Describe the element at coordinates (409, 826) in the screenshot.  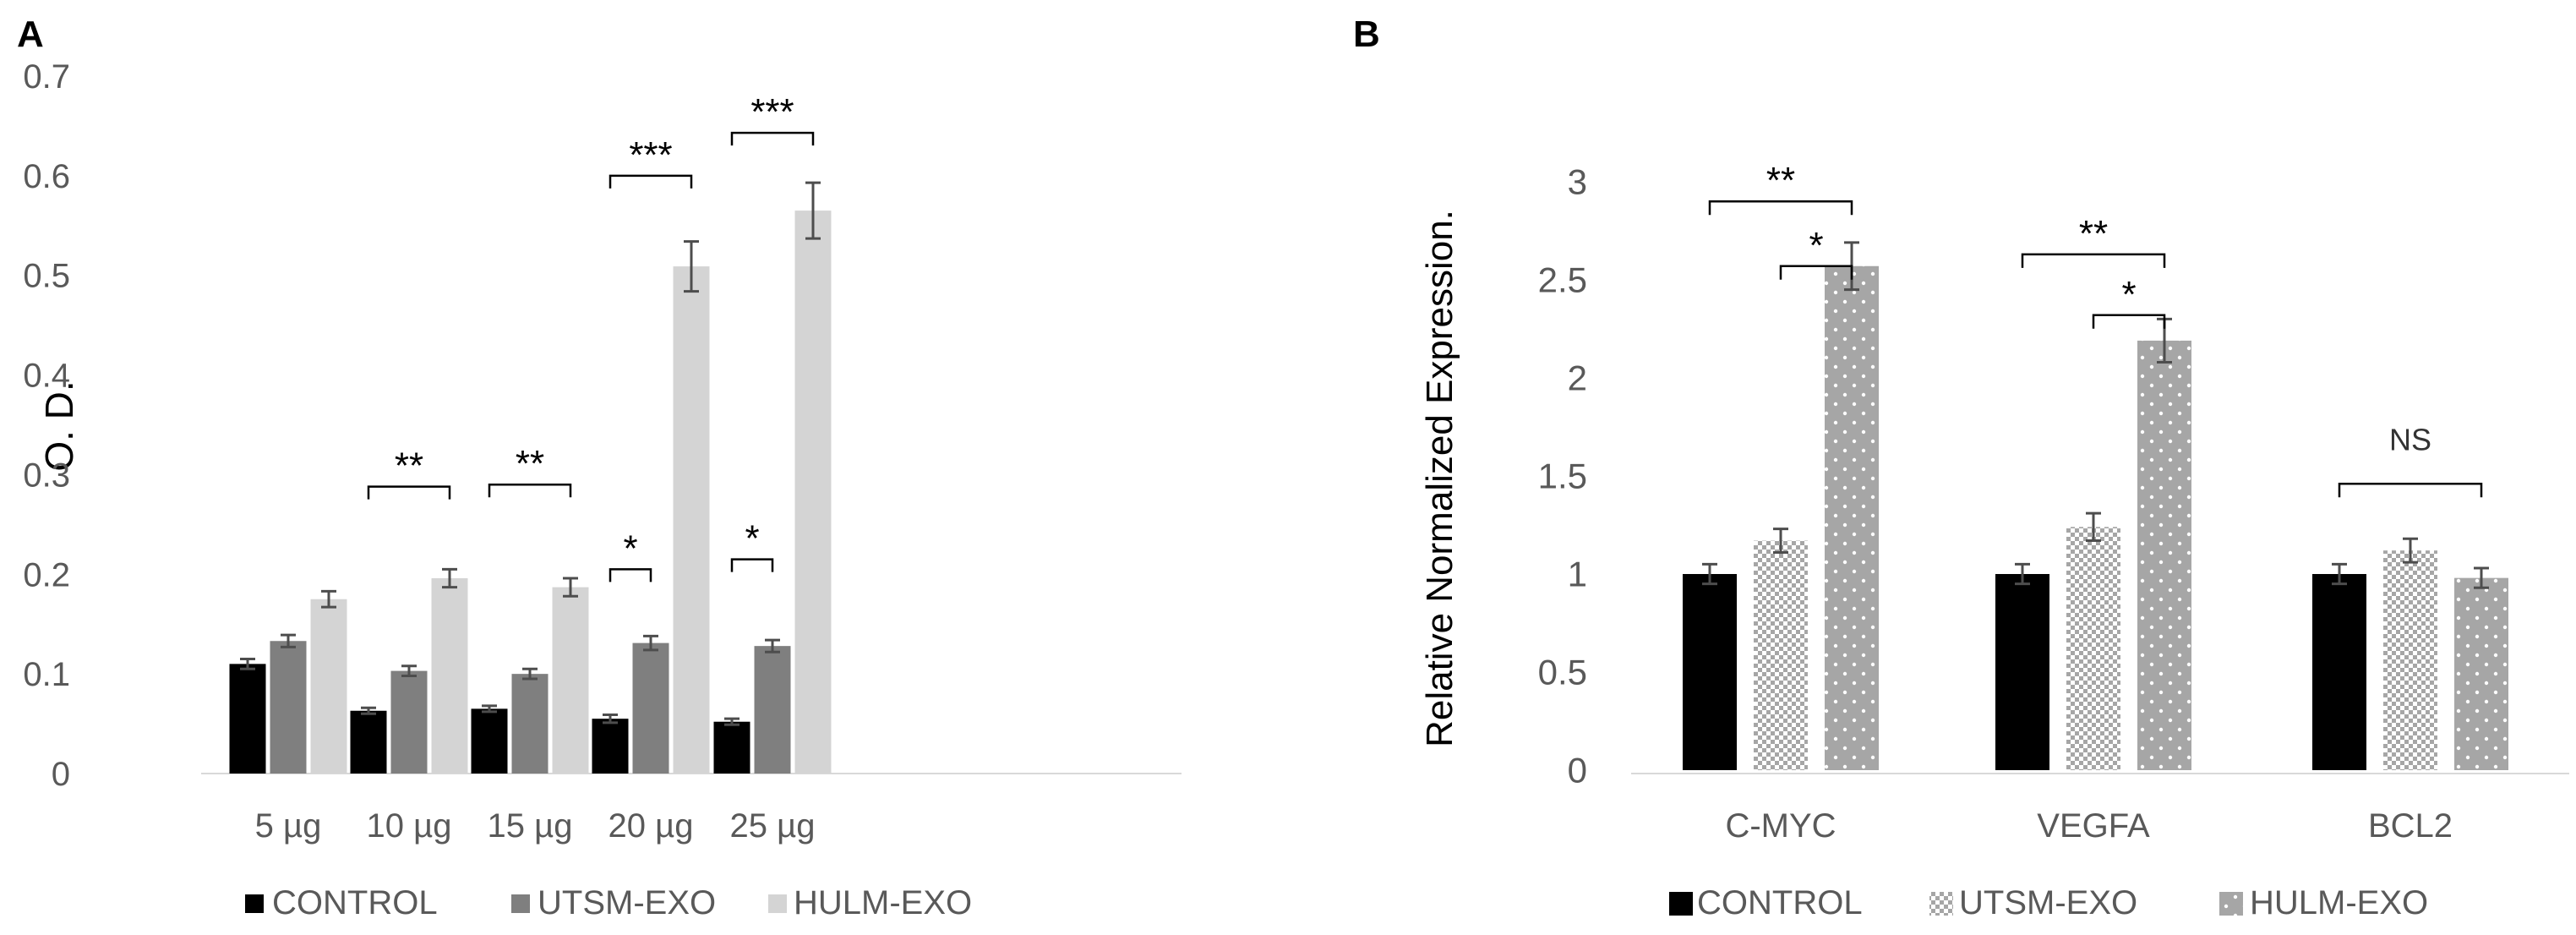
I see `x-tick-label: 10 µg` at that location.